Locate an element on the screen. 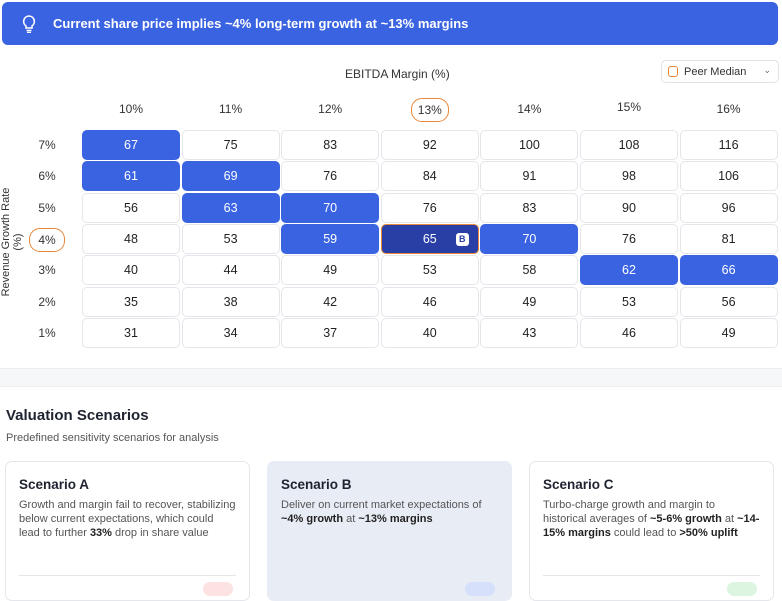 The height and width of the screenshot is (601, 782). column-label: 10% is located at coordinates (131, 109).